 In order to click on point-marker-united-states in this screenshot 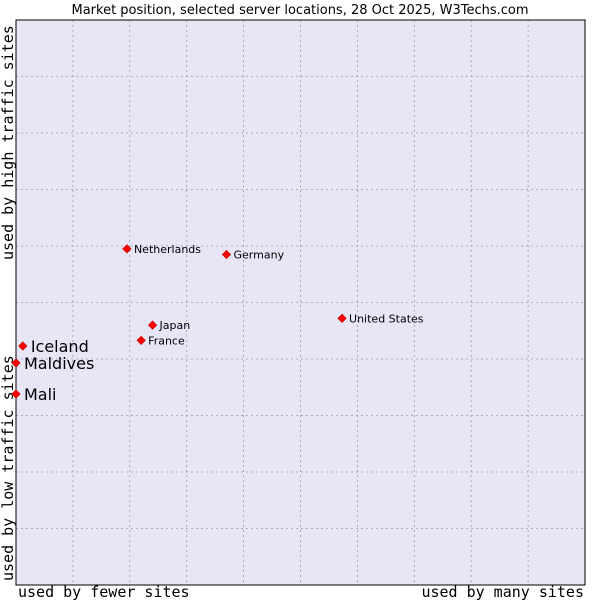, I will do `click(342, 318)`.